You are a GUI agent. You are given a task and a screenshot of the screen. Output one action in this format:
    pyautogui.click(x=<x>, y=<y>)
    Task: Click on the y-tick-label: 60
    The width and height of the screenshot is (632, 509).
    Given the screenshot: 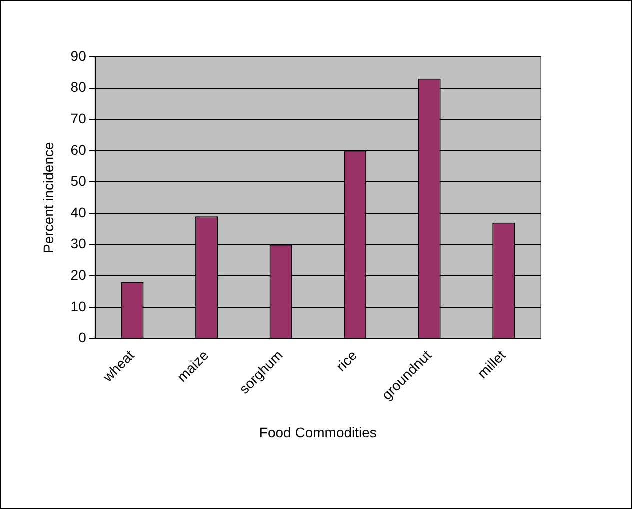 What is the action you would take?
    pyautogui.click(x=78, y=150)
    